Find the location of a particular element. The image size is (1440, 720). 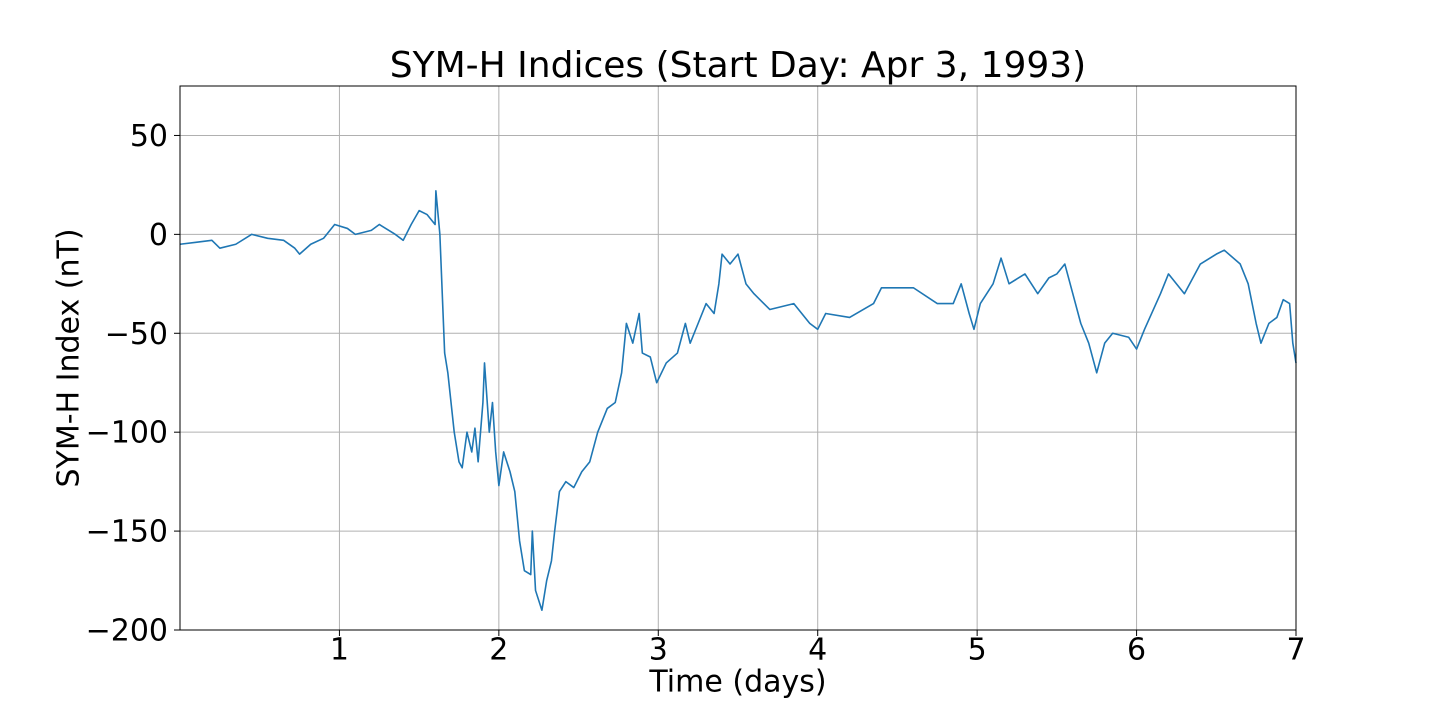

x-tick-label: 2 is located at coordinates (498, 650).